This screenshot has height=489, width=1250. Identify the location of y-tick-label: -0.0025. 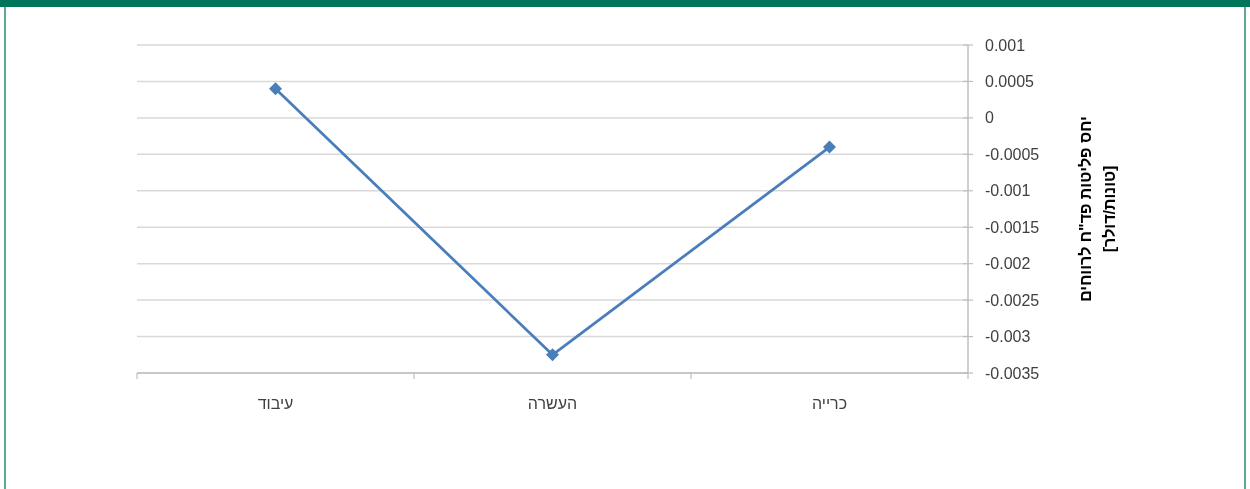
(1012, 300).